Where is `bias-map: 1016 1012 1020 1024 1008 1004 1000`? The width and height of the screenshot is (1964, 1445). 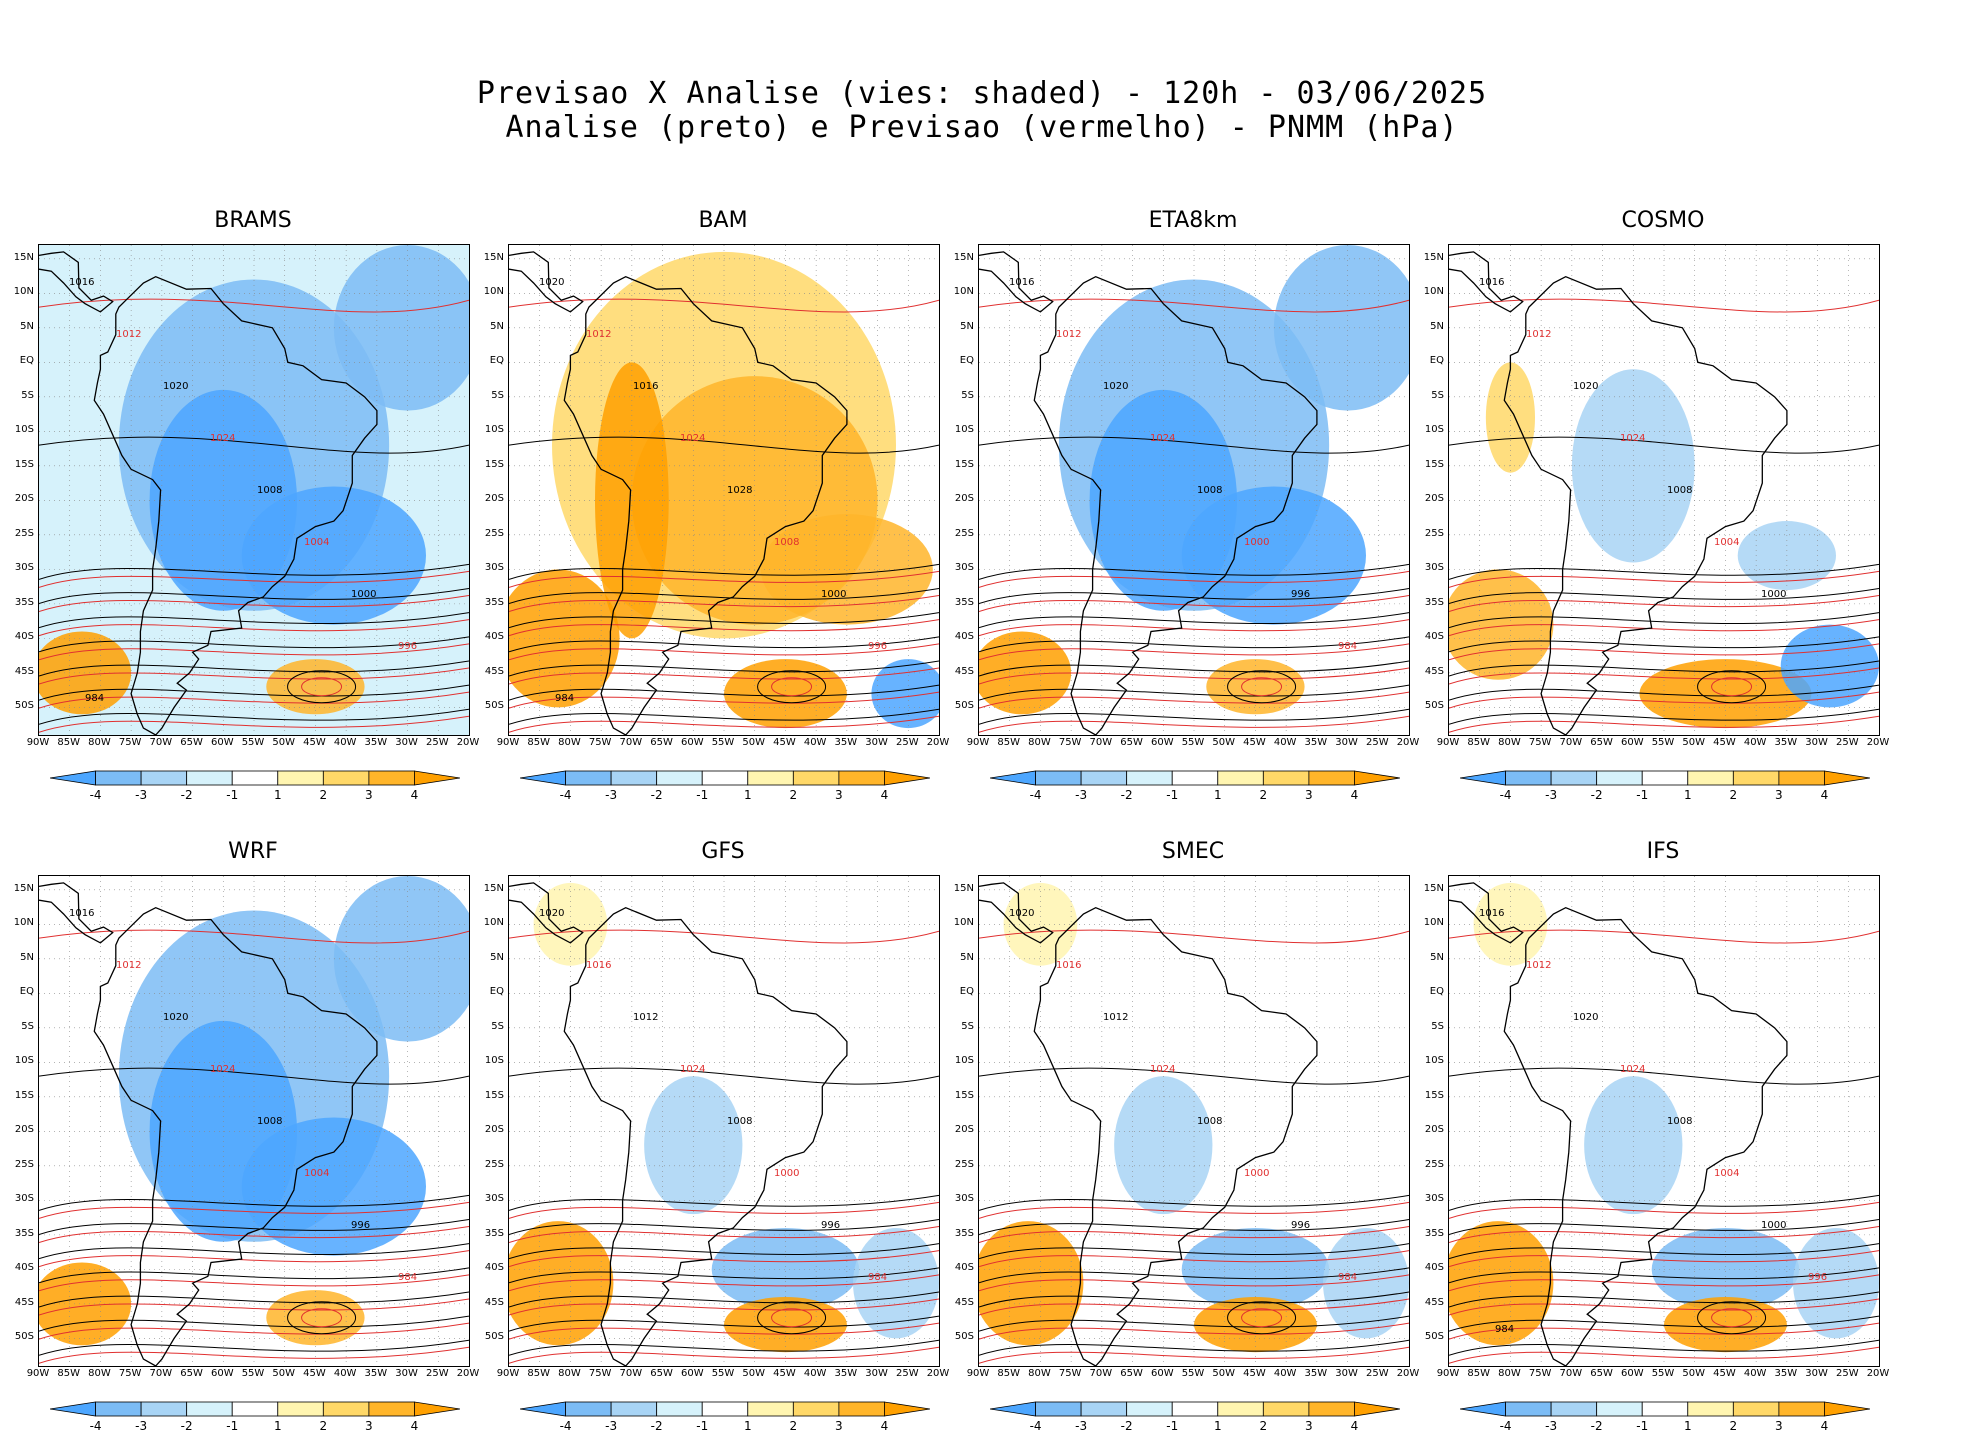 bias-map: 1016 1012 1020 1024 1008 1004 1000 is located at coordinates (1664, 490).